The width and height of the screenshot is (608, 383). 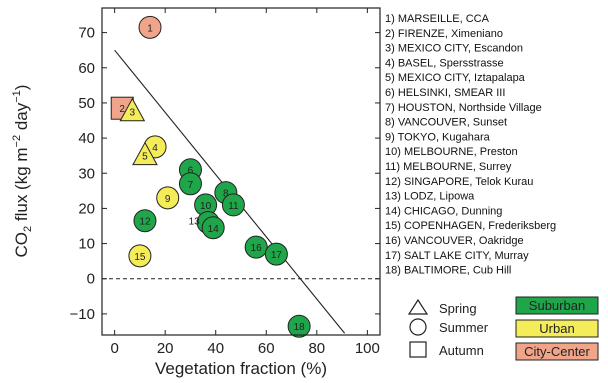 I want to click on spring-legend-label: Spring, so click(x=458, y=308).